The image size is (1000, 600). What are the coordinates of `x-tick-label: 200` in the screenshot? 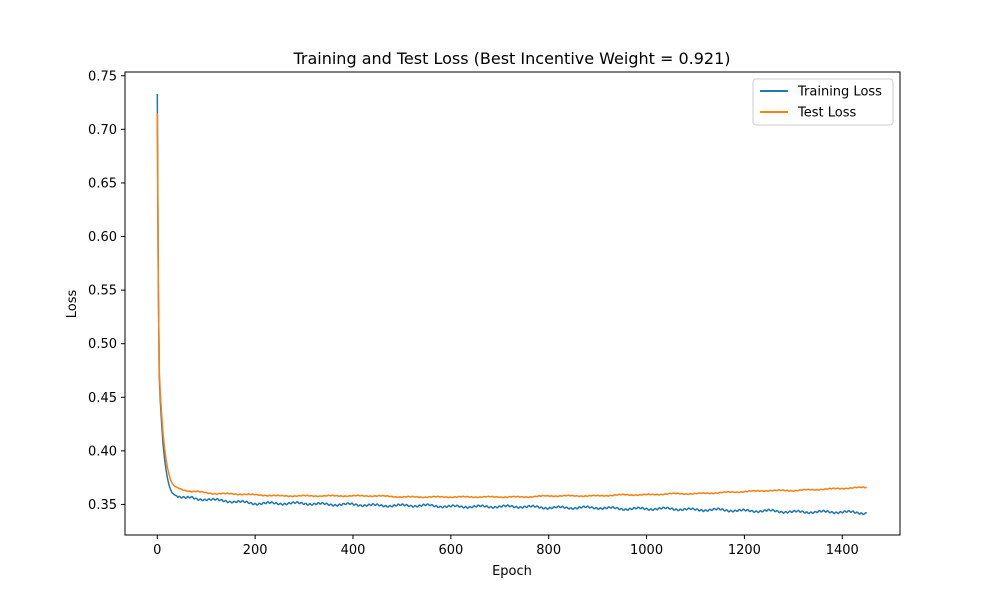 It's located at (255, 550).